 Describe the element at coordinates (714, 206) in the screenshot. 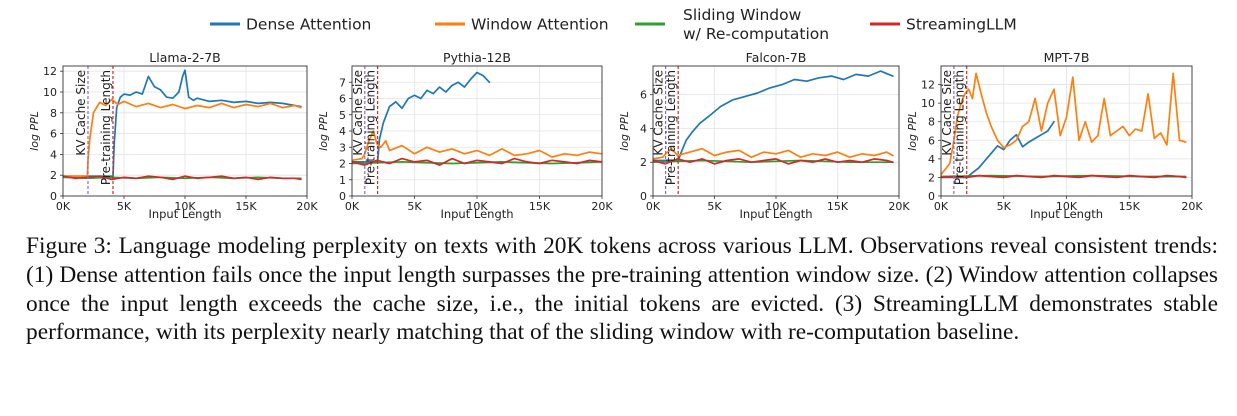

I see `xtick-label-2-1: 5K` at that location.